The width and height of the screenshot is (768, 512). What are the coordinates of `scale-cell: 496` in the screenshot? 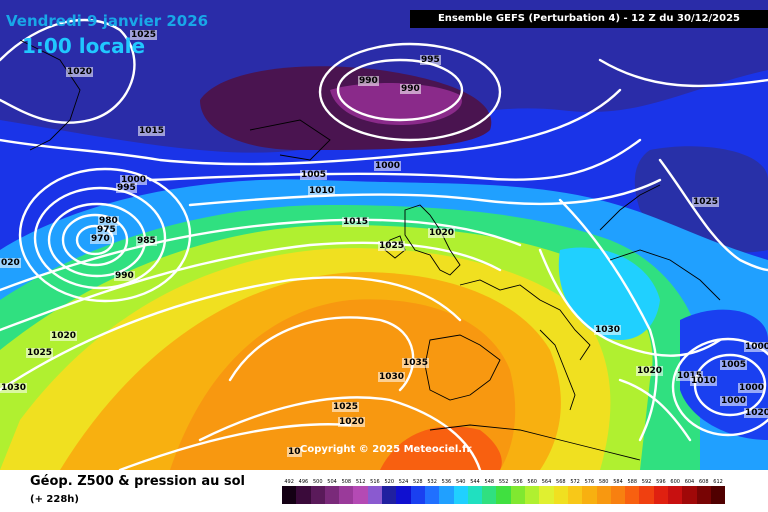 It's located at (303, 491).